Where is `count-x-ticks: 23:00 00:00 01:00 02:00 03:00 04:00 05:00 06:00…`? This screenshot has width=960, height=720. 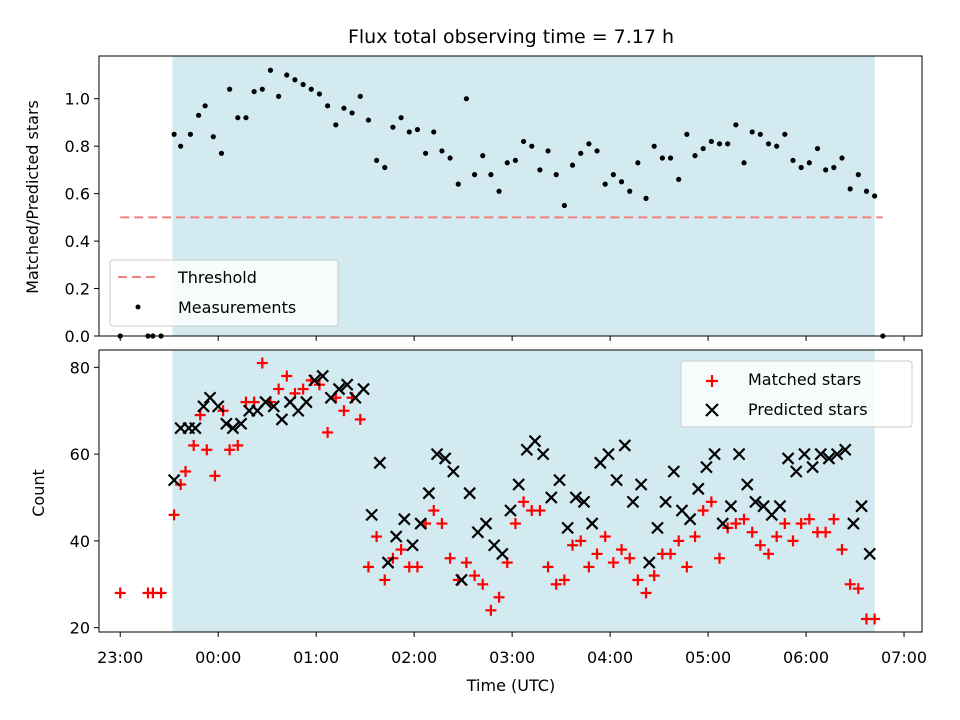 count-x-ticks: 23:00 00:00 01:00 02:00 03:00 04:00 05:00 06:00… is located at coordinates (512, 649).